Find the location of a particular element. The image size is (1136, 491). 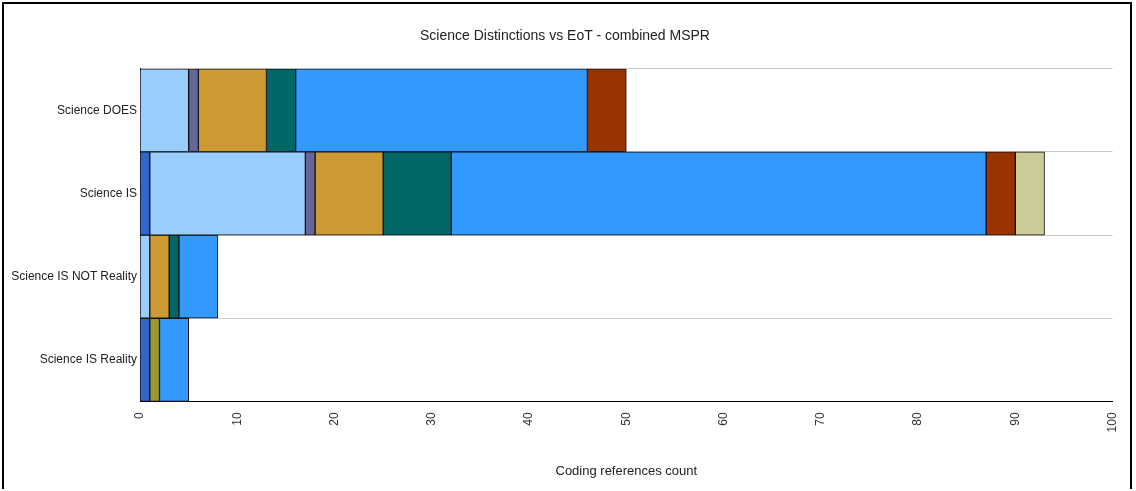

x-tick-label: 10 is located at coordinates (236, 419).